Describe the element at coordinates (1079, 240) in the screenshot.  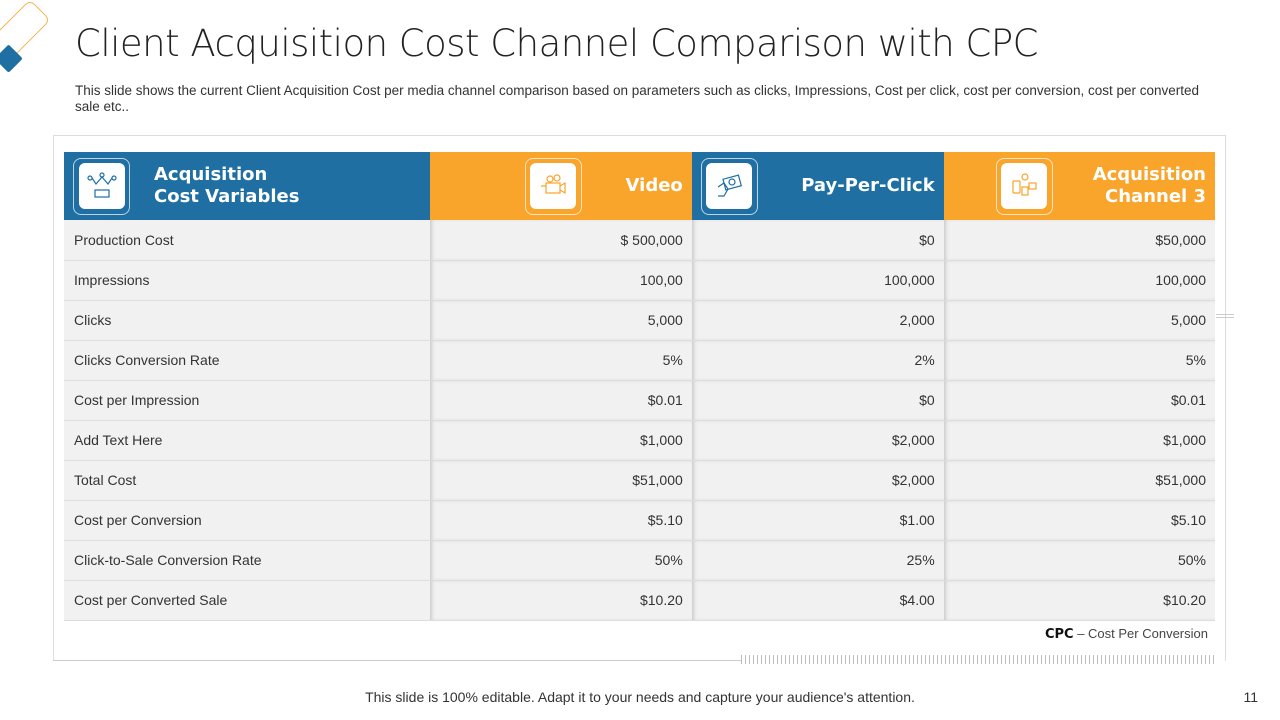
I see `cell-value: $50,000` at that location.